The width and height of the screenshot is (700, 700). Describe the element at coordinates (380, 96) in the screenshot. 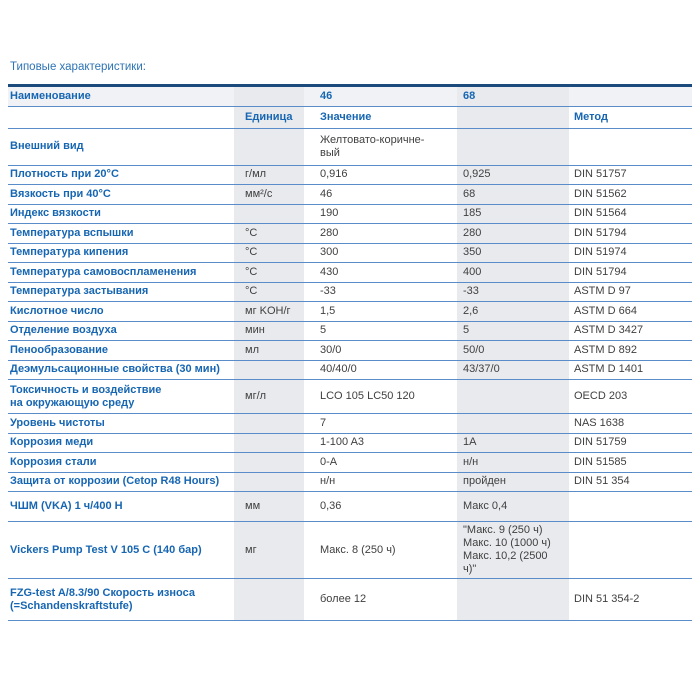

I see `header-grade-46: 46` at that location.